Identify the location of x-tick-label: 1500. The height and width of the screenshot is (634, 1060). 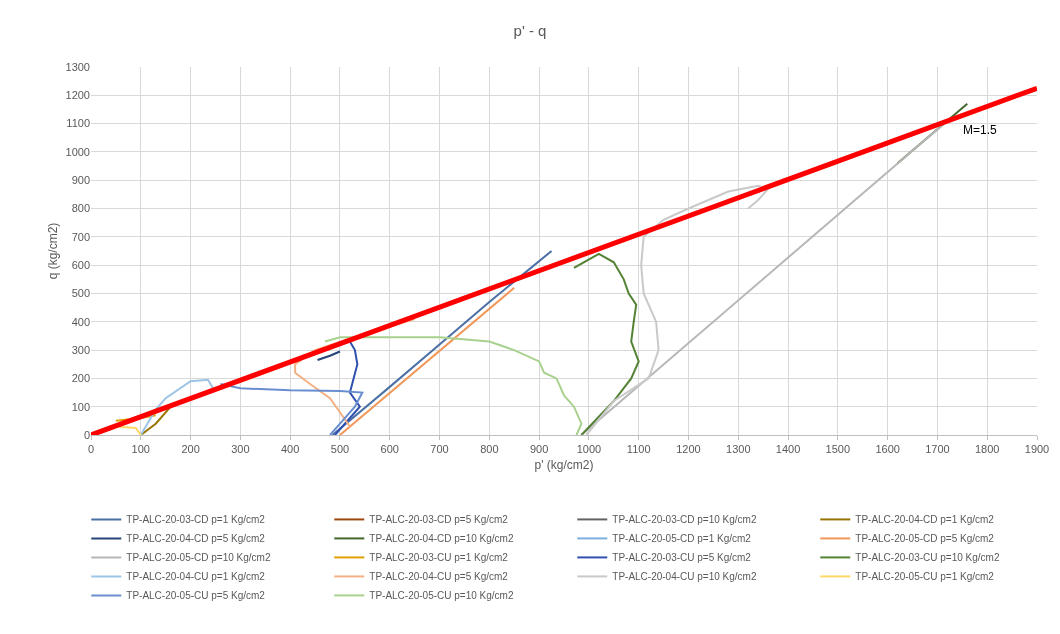
(838, 449).